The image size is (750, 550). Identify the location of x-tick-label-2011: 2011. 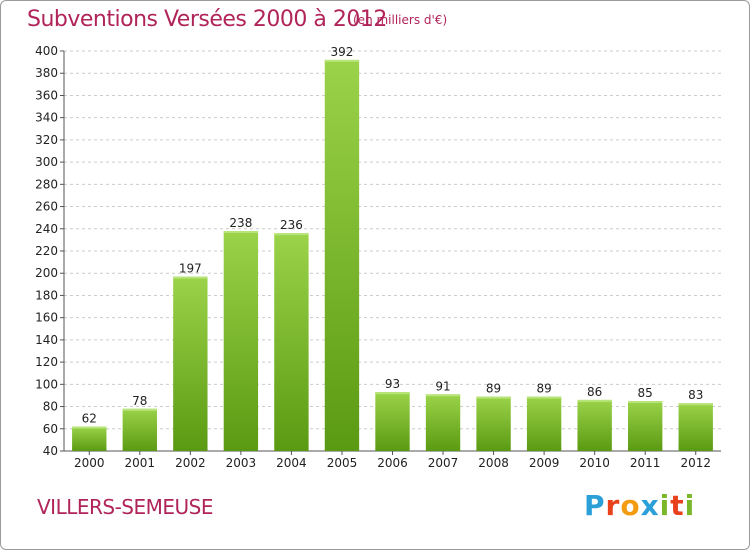
(645, 463).